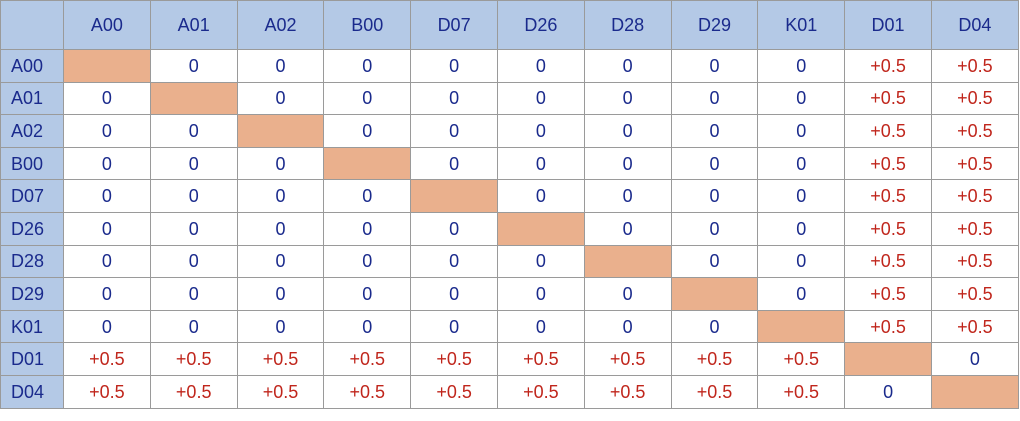 The height and width of the screenshot is (421, 1020). I want to click on corner-cell, so click(32, 25).